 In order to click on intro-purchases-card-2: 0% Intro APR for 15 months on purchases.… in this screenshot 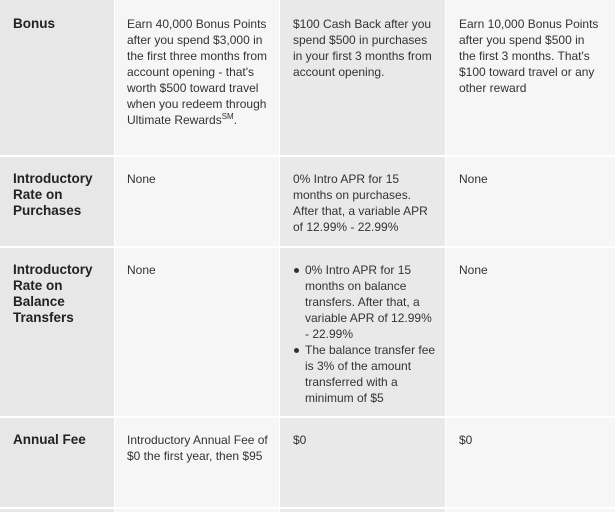, I will do `click(360, 203)`.